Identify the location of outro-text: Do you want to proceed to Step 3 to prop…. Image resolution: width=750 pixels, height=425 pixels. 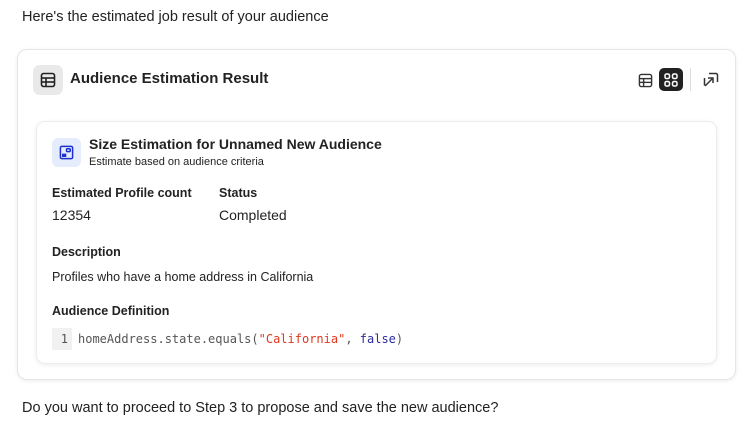
(260, 408).